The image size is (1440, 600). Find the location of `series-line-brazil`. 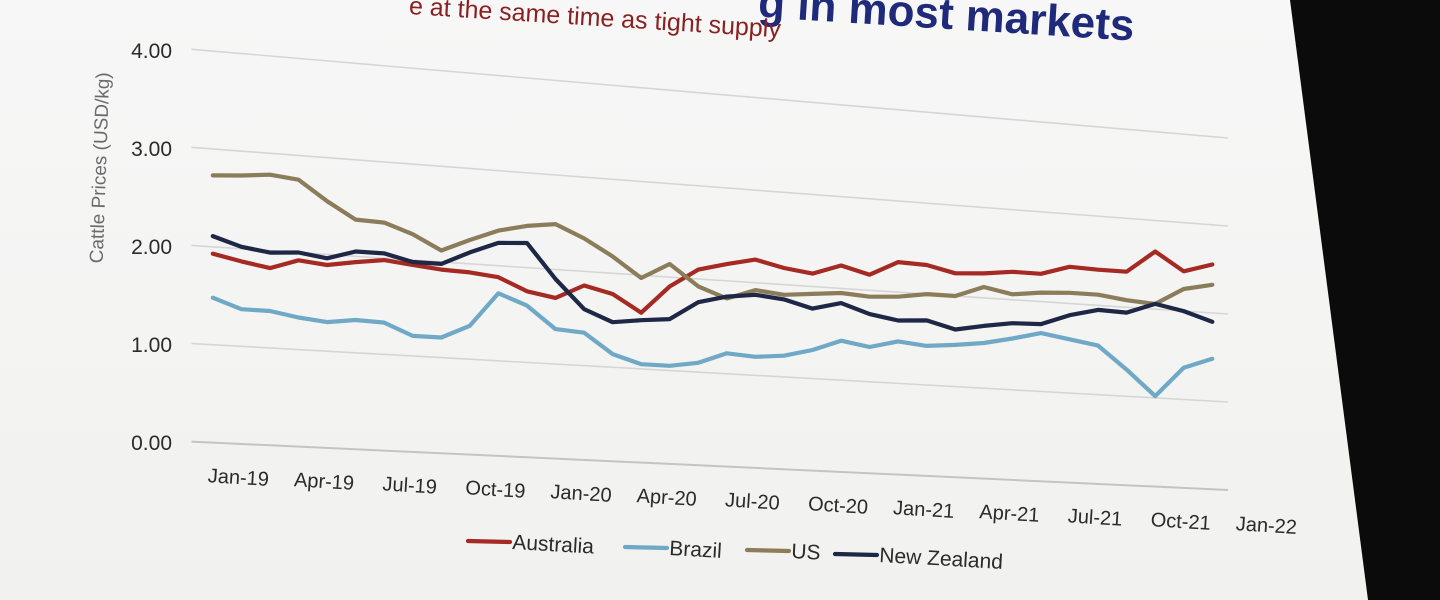

series-line-brazil is located at coordinates (712, 345).